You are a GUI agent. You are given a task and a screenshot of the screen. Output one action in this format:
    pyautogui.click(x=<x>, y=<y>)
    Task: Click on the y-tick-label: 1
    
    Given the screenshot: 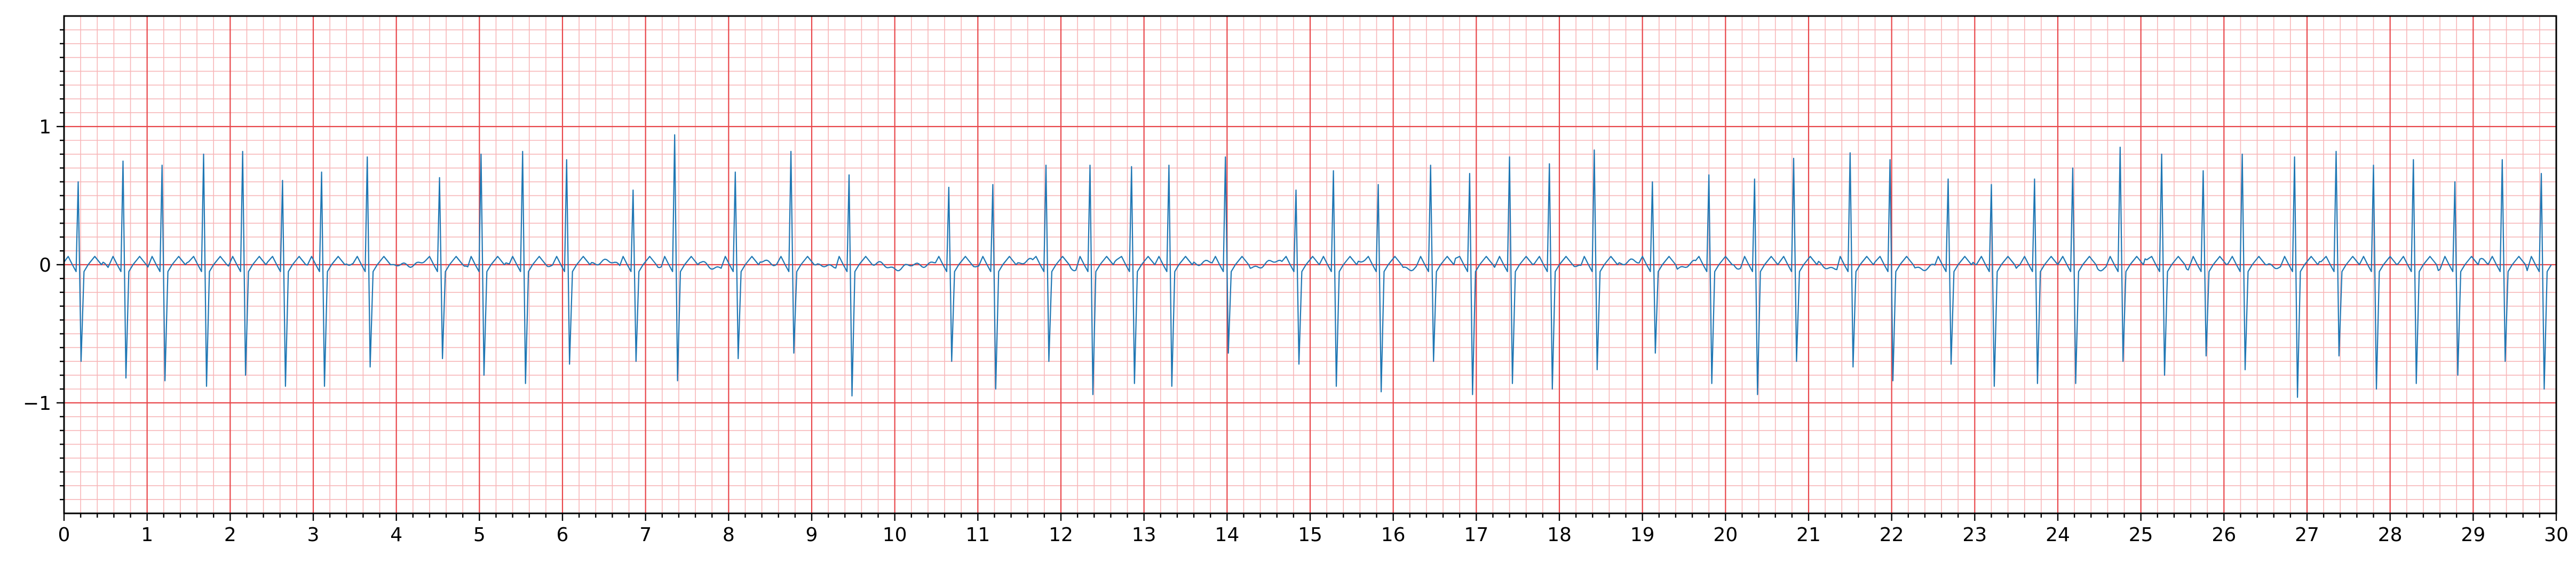 What is the action you would take?
    pyautogui.click(x=45, y=127)
    